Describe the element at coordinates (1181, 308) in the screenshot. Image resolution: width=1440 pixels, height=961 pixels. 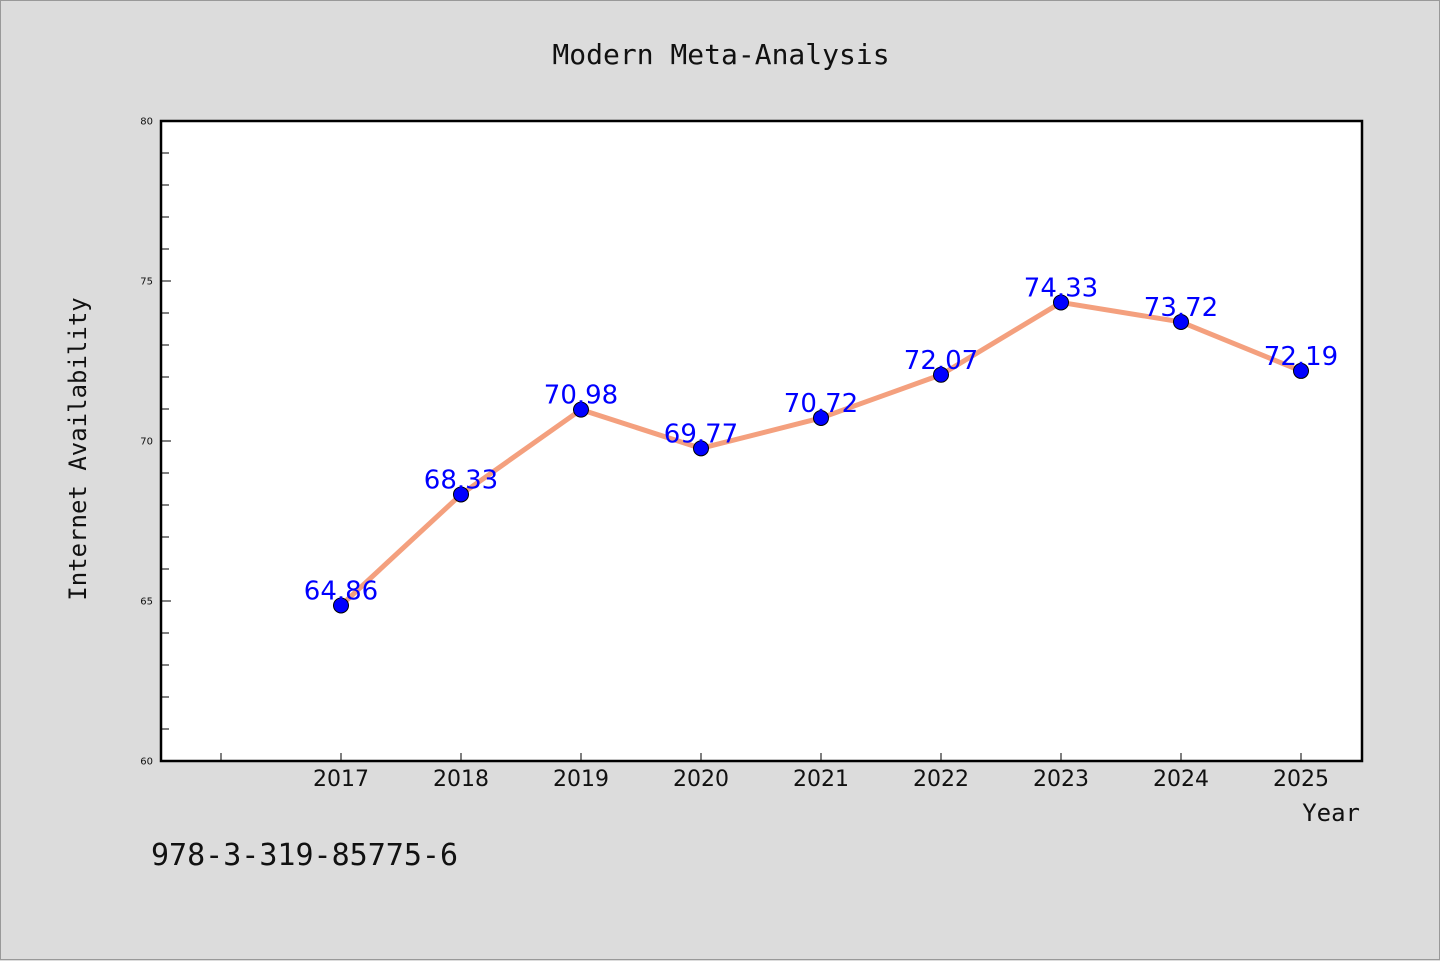
I see `data-label: 73.72` at that location.